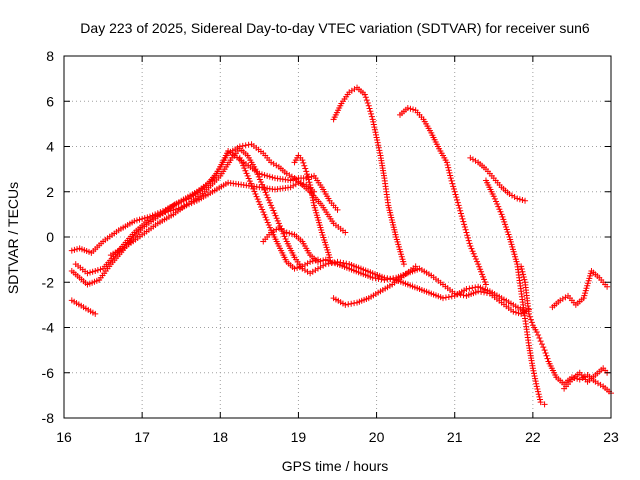  I want to click on x-tick-label: 22, so click(533, 437).